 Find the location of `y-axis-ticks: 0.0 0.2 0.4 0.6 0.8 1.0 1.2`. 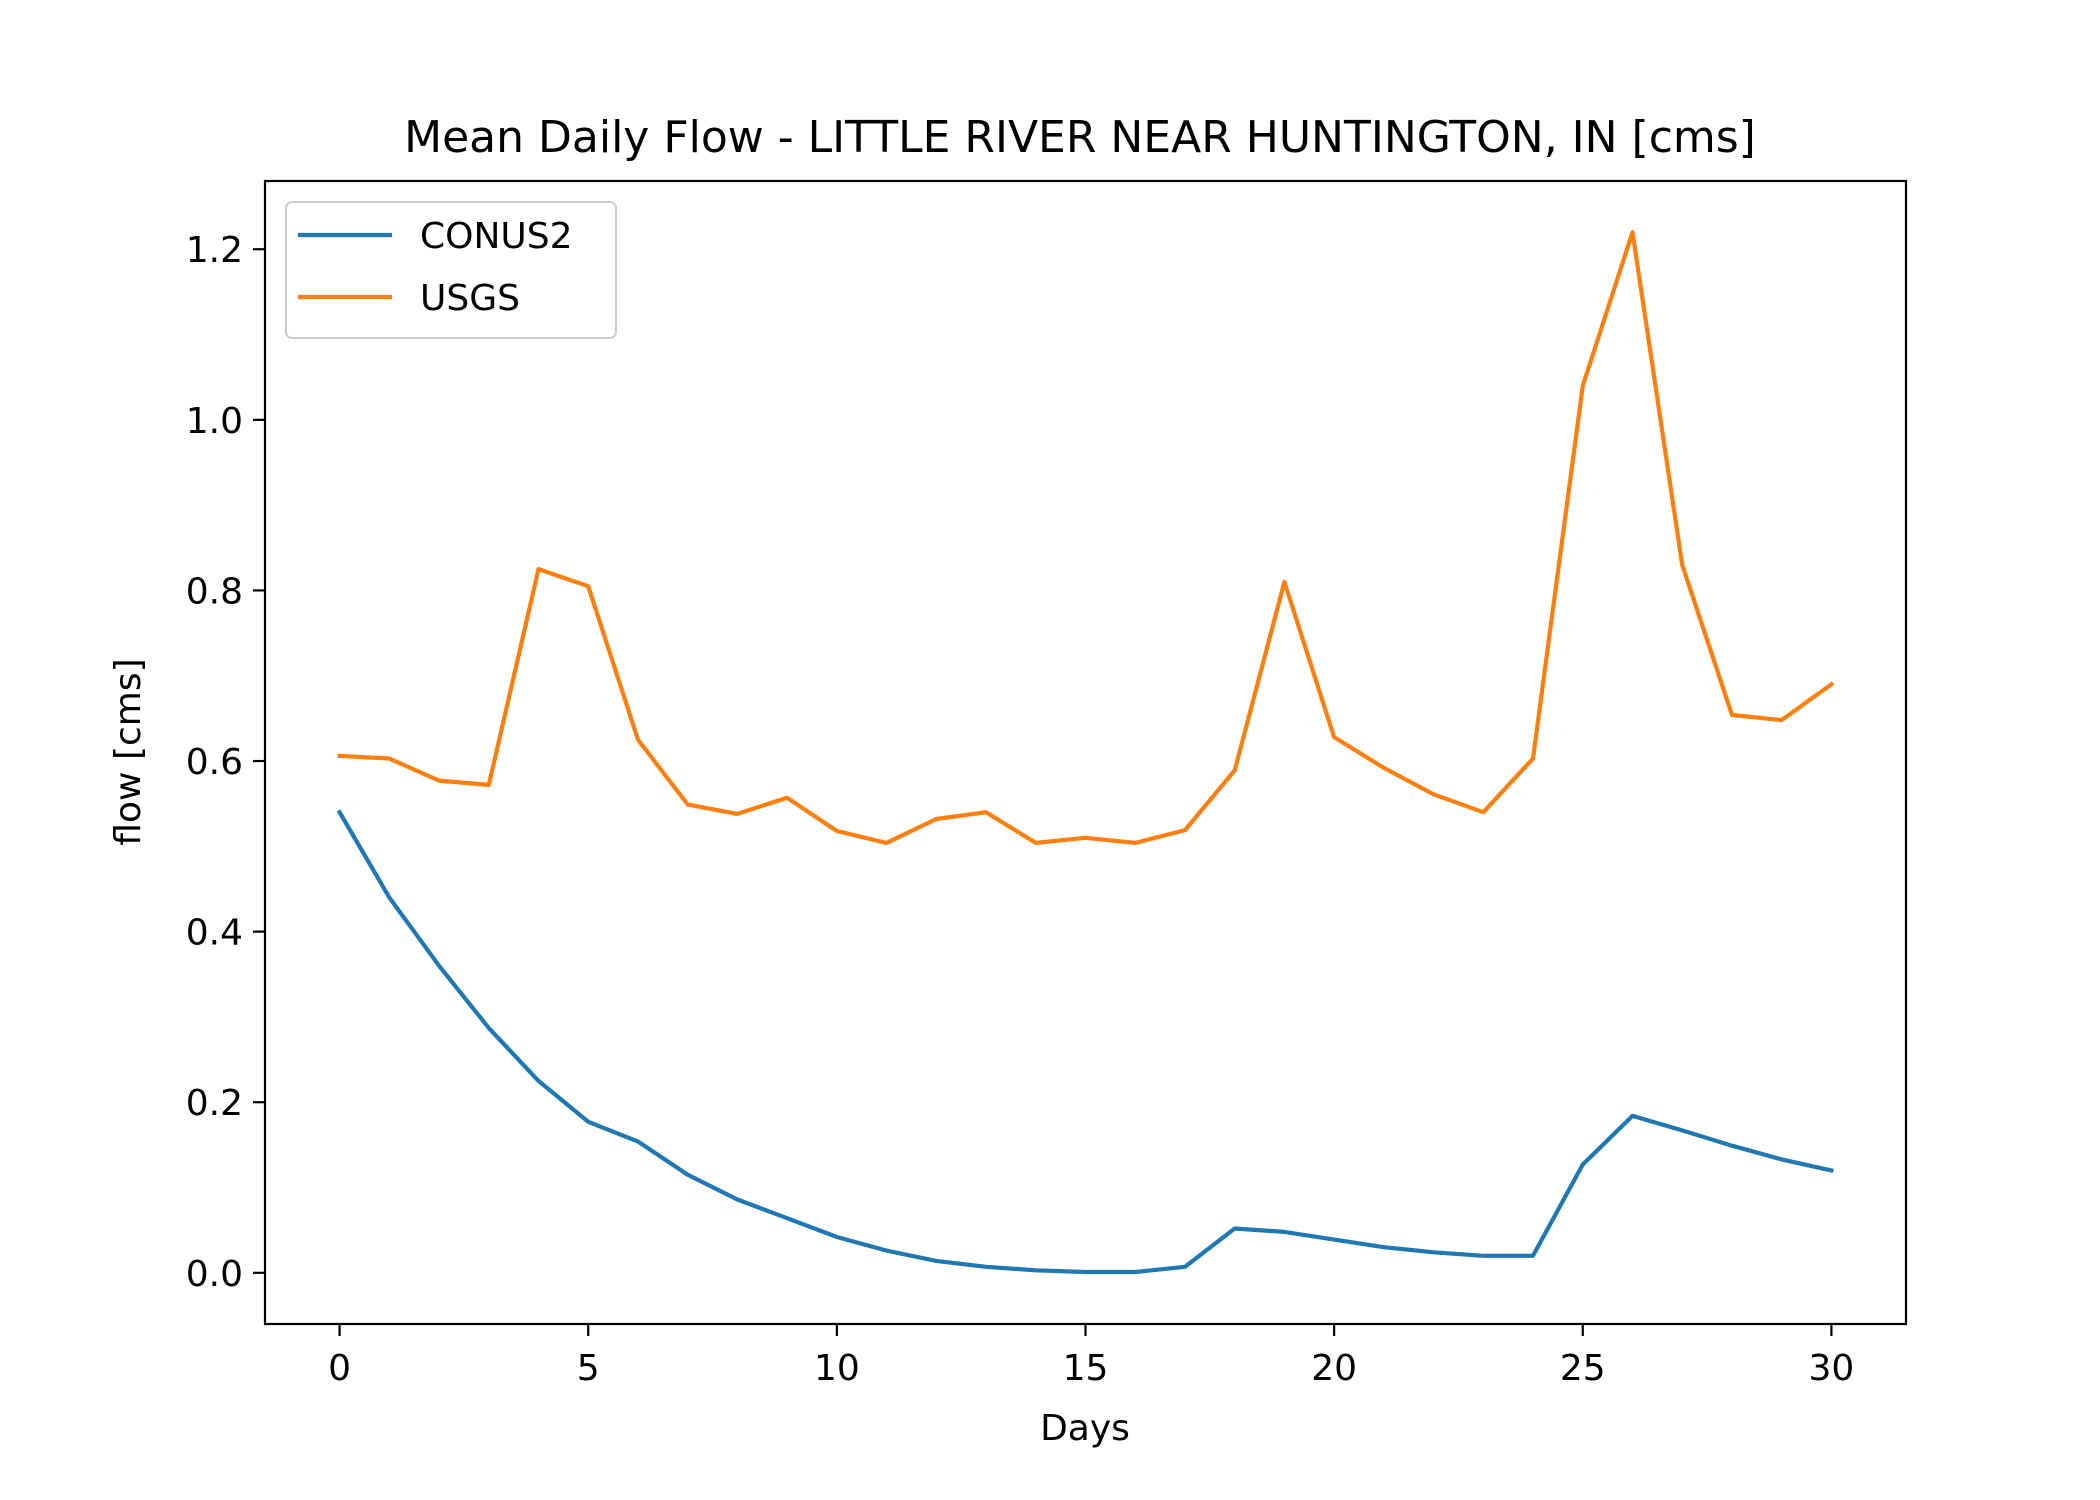

y-axis-ticks: 0.0 0.2 0.4 0.6 0.8 1.0 1.2 is located at coordinates (225, 762).